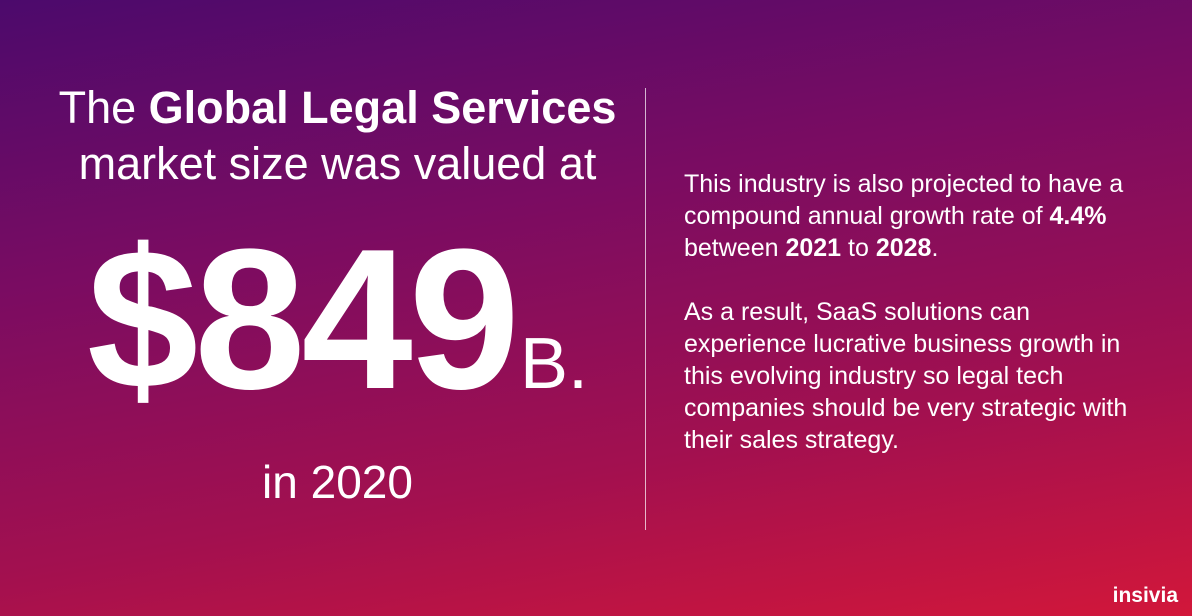  I want to click on amount: $849, so click(303, 319).